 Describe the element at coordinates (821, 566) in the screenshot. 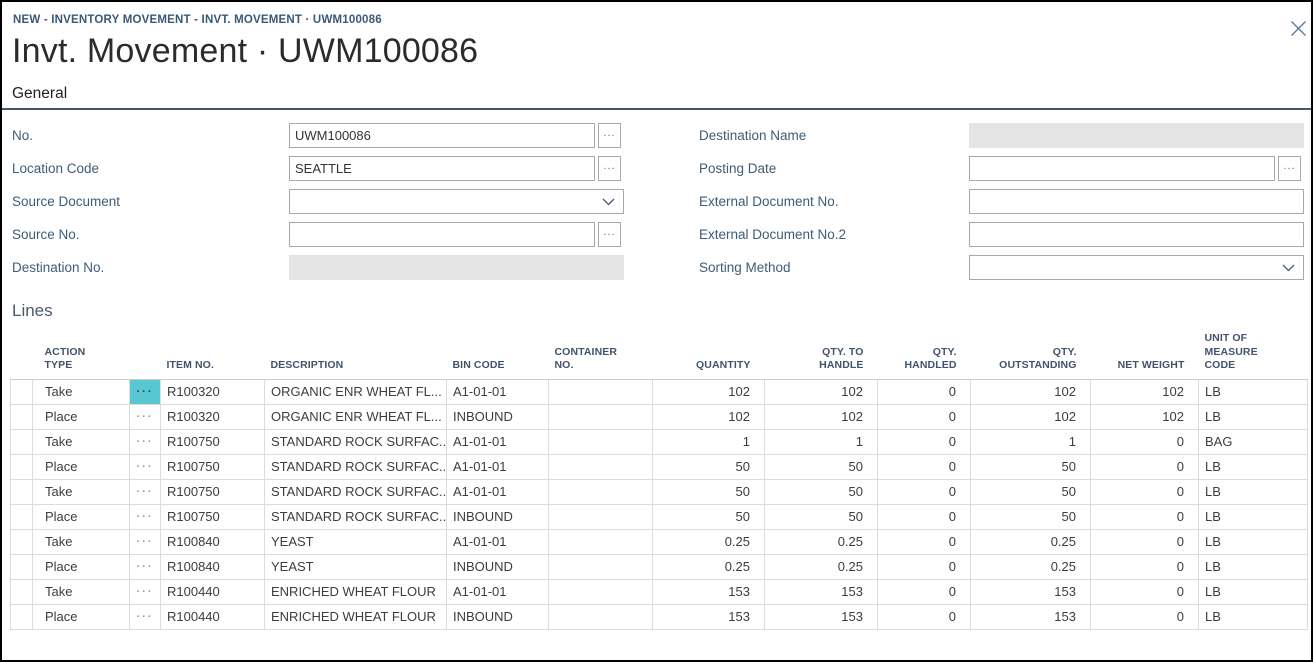

I see `qty-to-handle-cell: 0.25` at that location.